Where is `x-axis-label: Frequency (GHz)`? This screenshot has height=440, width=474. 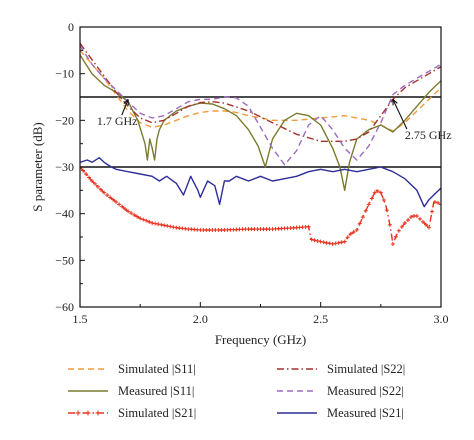 x-axis-label: Frequency (GHz) is located at coordinates (260, 339).